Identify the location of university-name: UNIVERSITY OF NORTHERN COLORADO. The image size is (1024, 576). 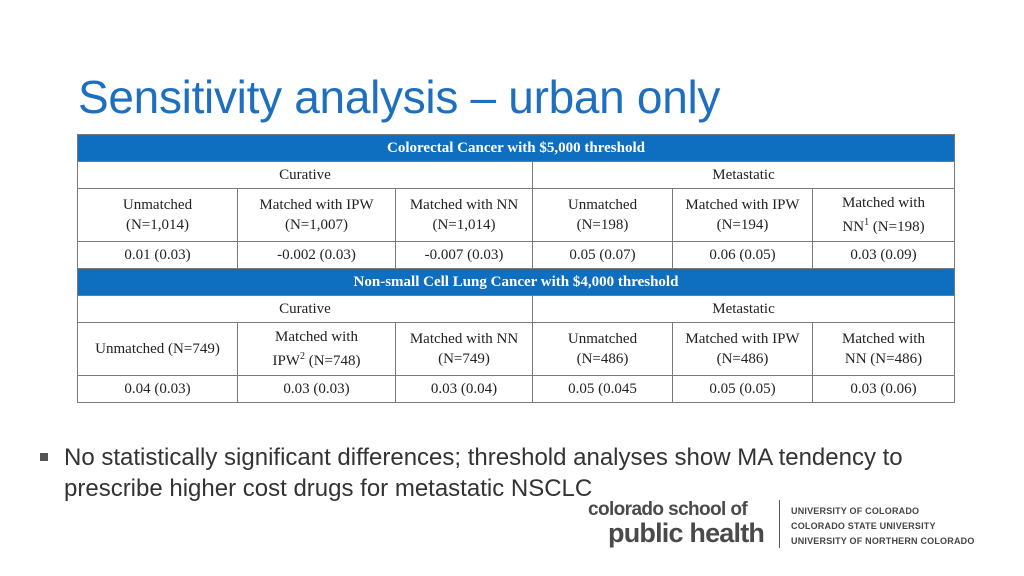
(883, 541).